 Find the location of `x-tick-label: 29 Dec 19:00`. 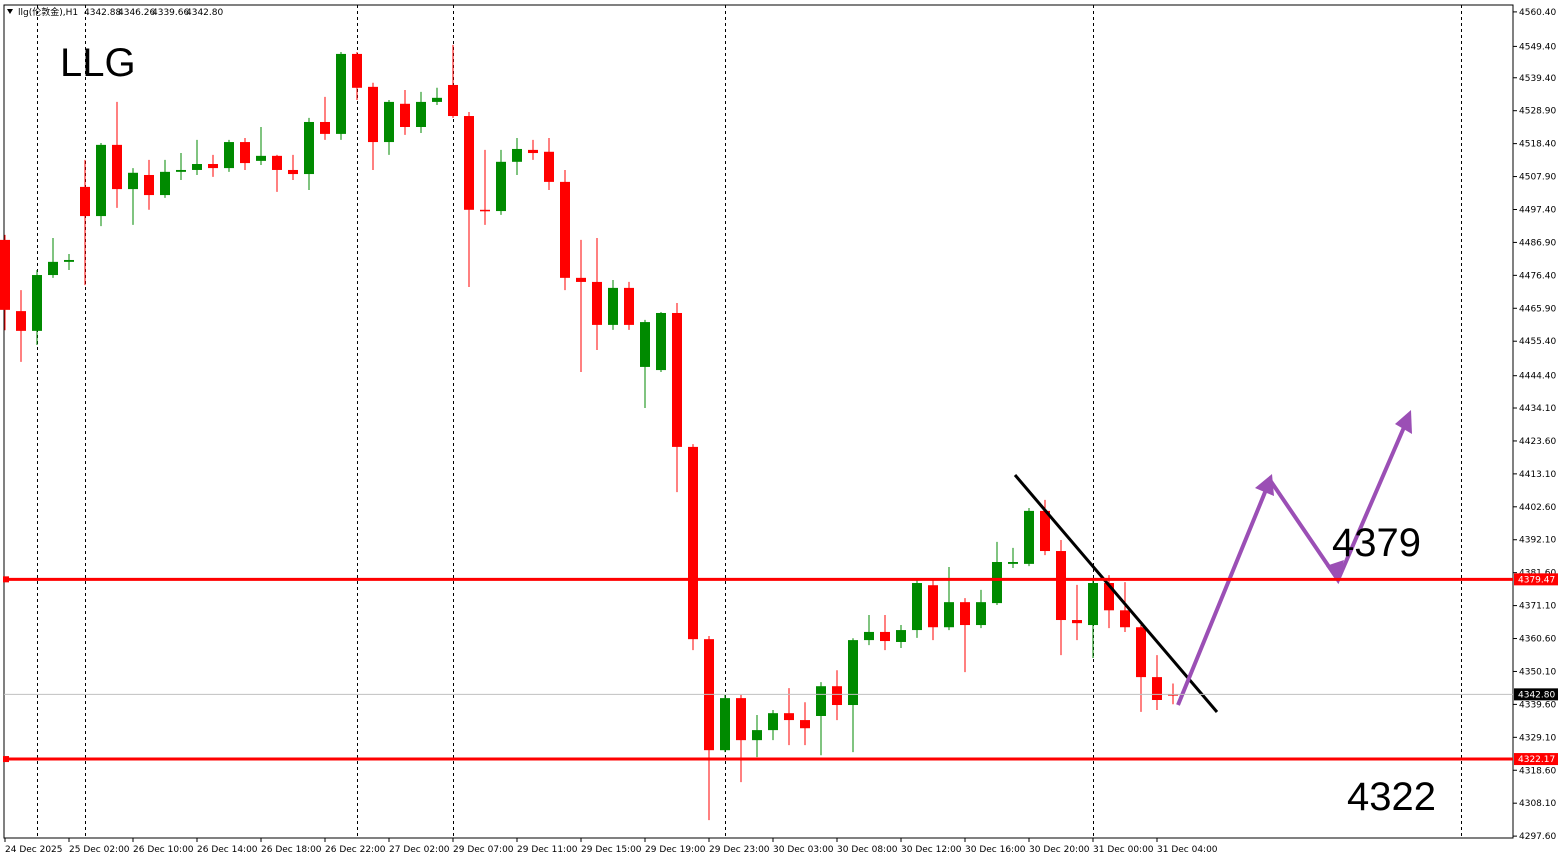

x-tick-label: 29 Dec 19:00 is located at coordinates (675, 850).